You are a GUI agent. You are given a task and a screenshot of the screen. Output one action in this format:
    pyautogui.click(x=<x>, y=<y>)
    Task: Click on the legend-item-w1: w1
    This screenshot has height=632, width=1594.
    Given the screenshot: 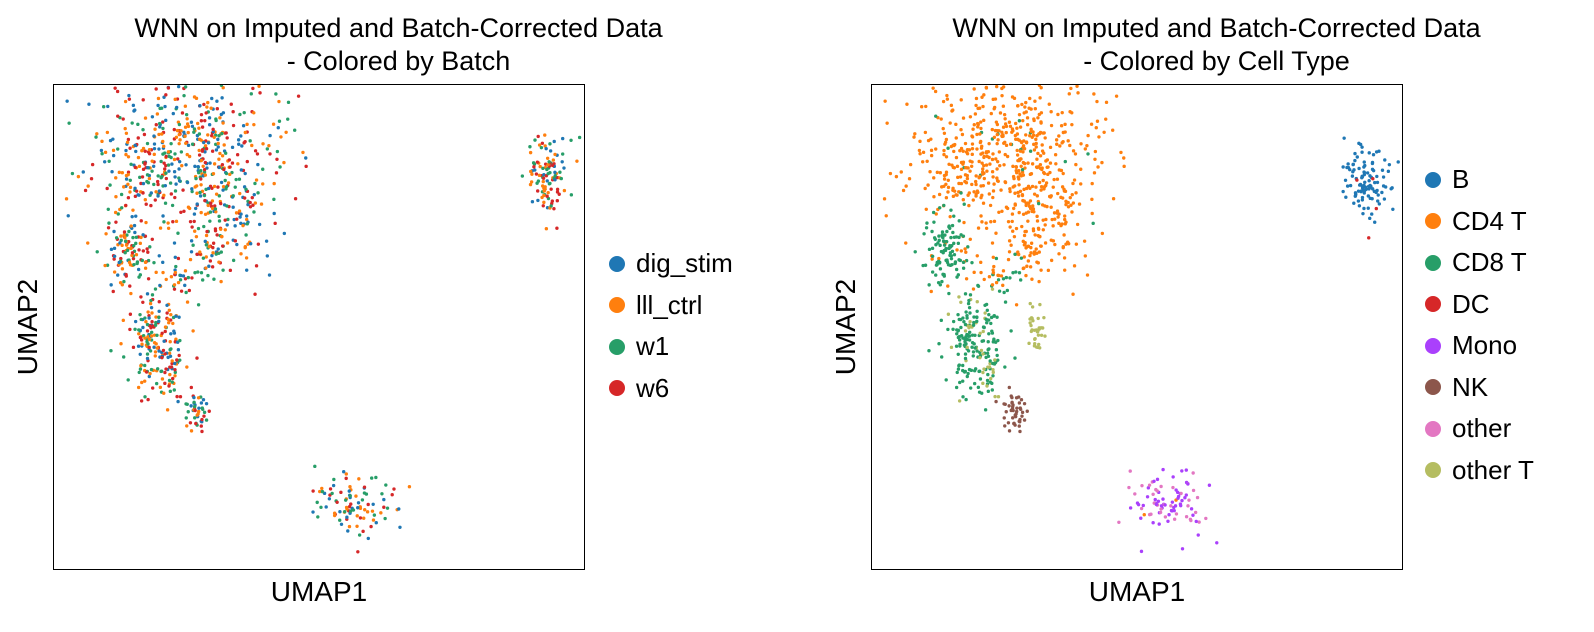 What is the action you would take?
    pyautogui.click(x=671, y=347)
    